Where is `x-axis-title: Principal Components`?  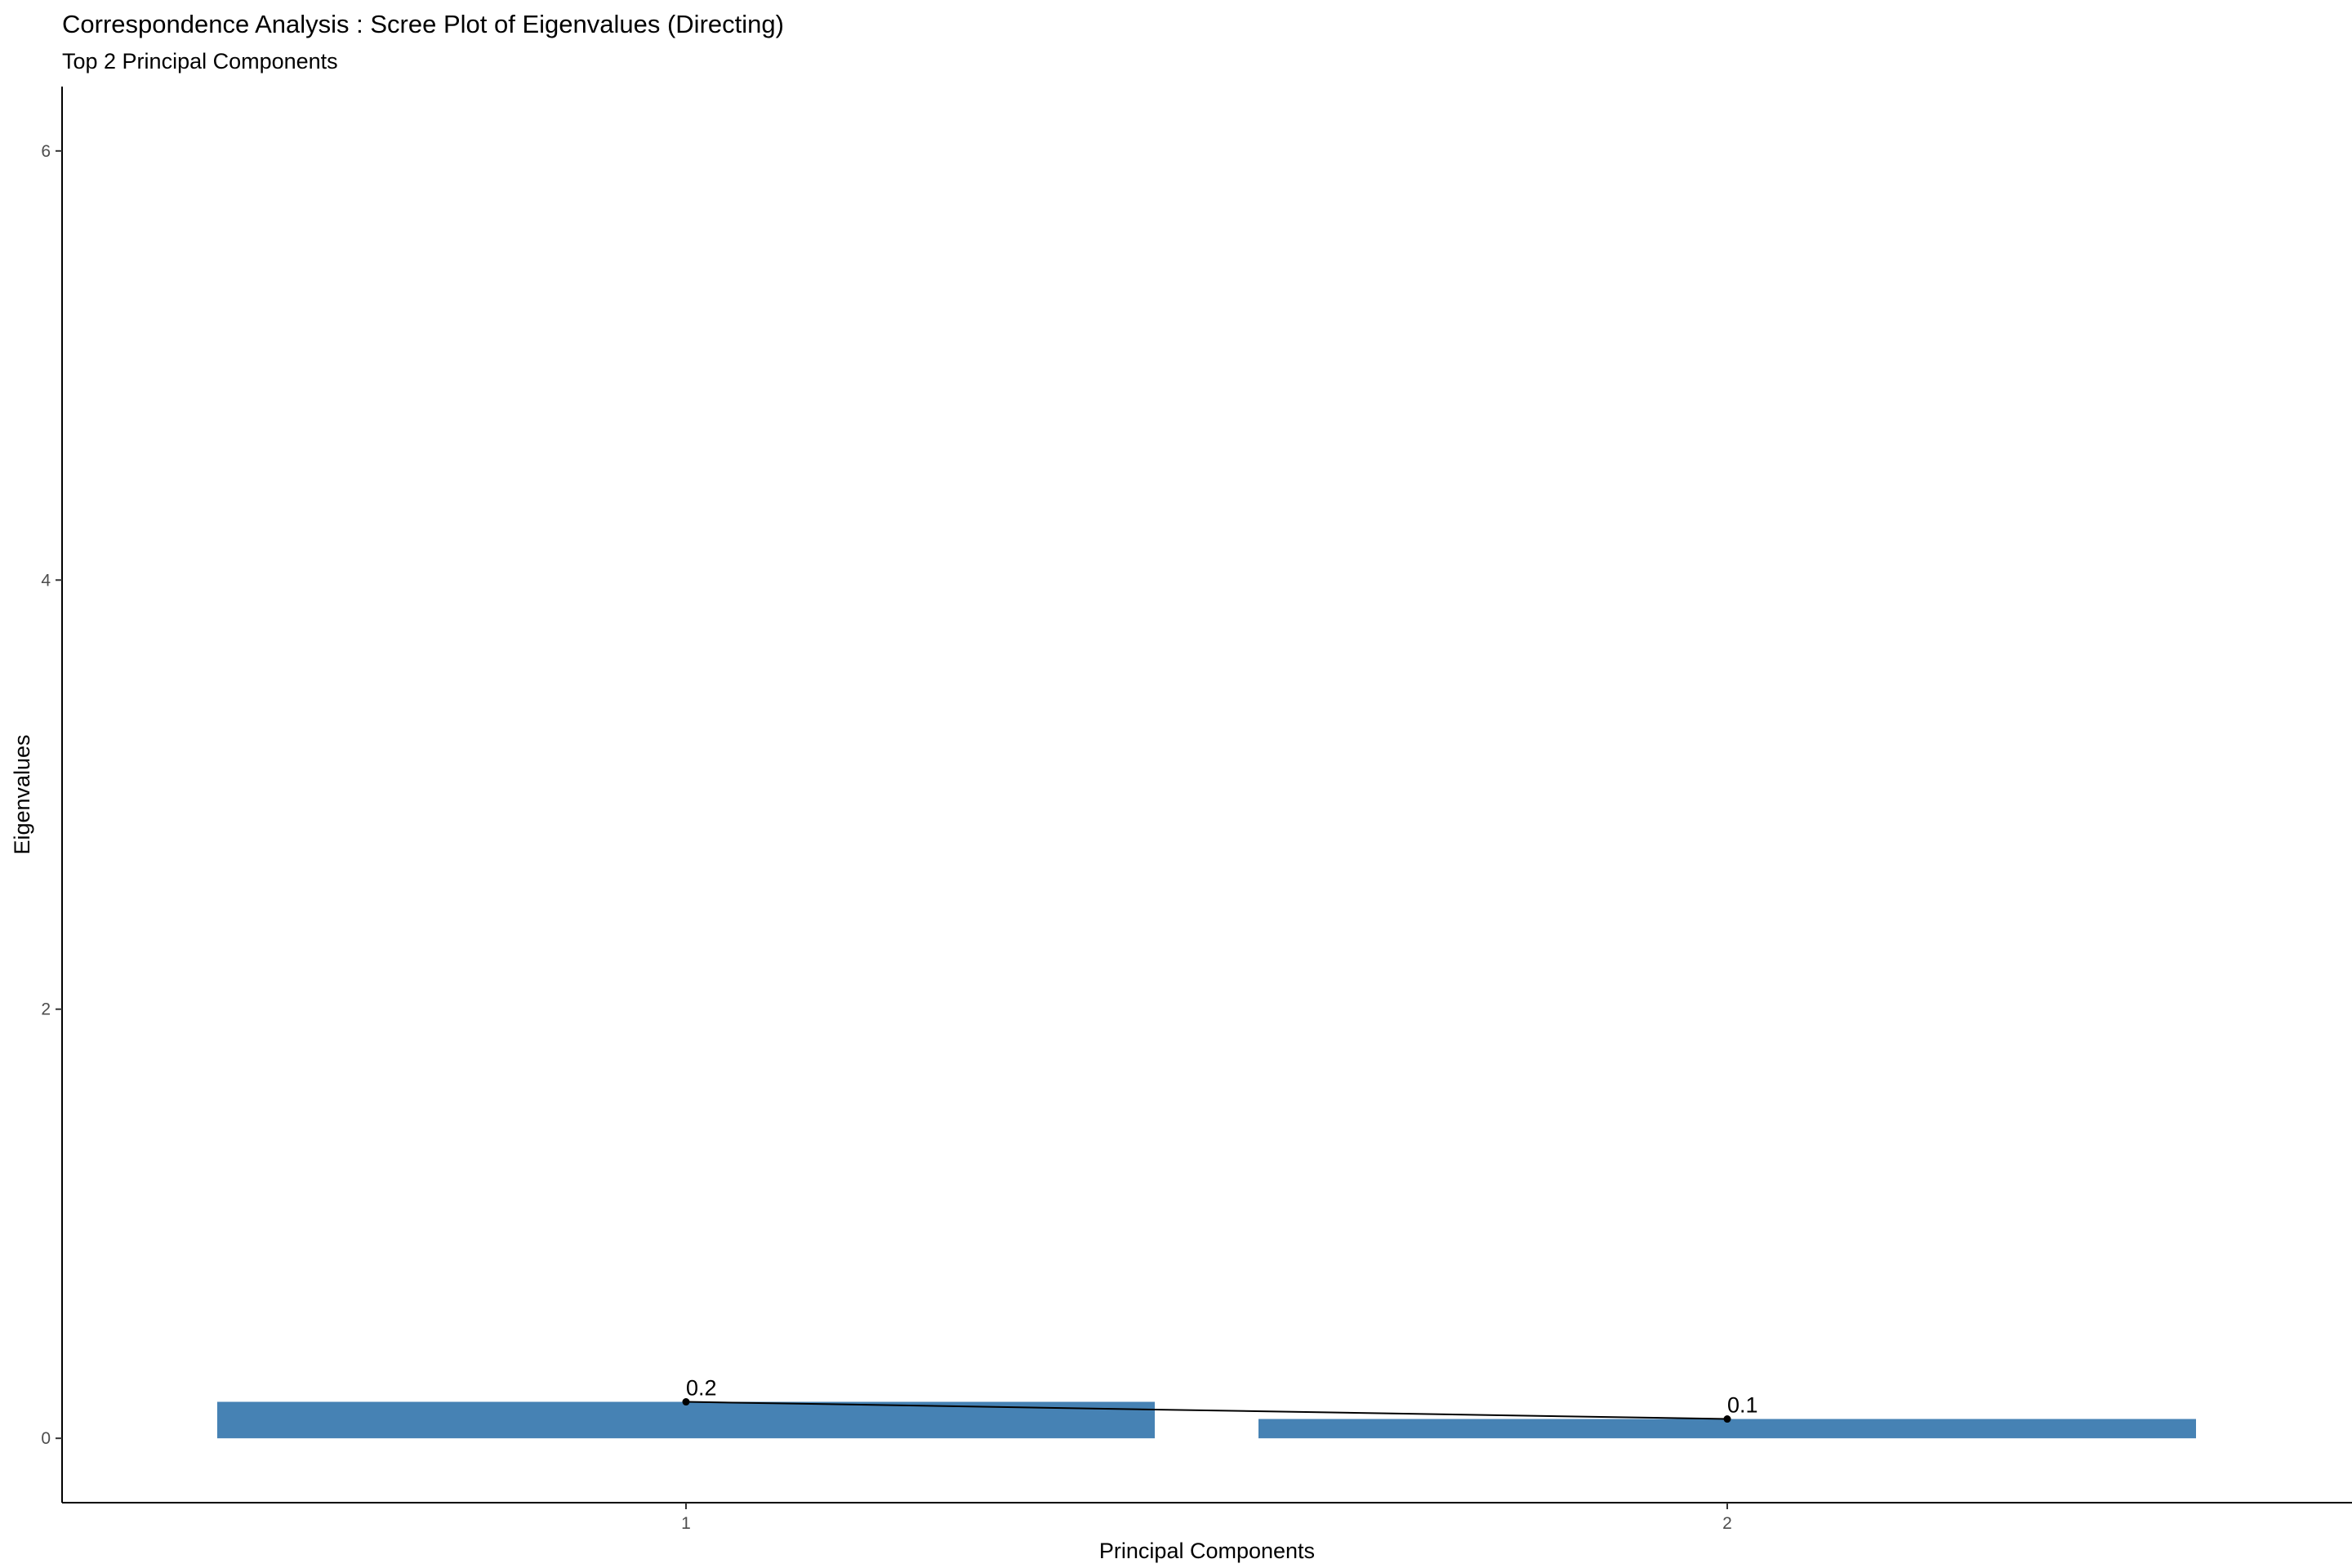
x-axis-title: Principal Components is located at coordinates (1207, 1551).